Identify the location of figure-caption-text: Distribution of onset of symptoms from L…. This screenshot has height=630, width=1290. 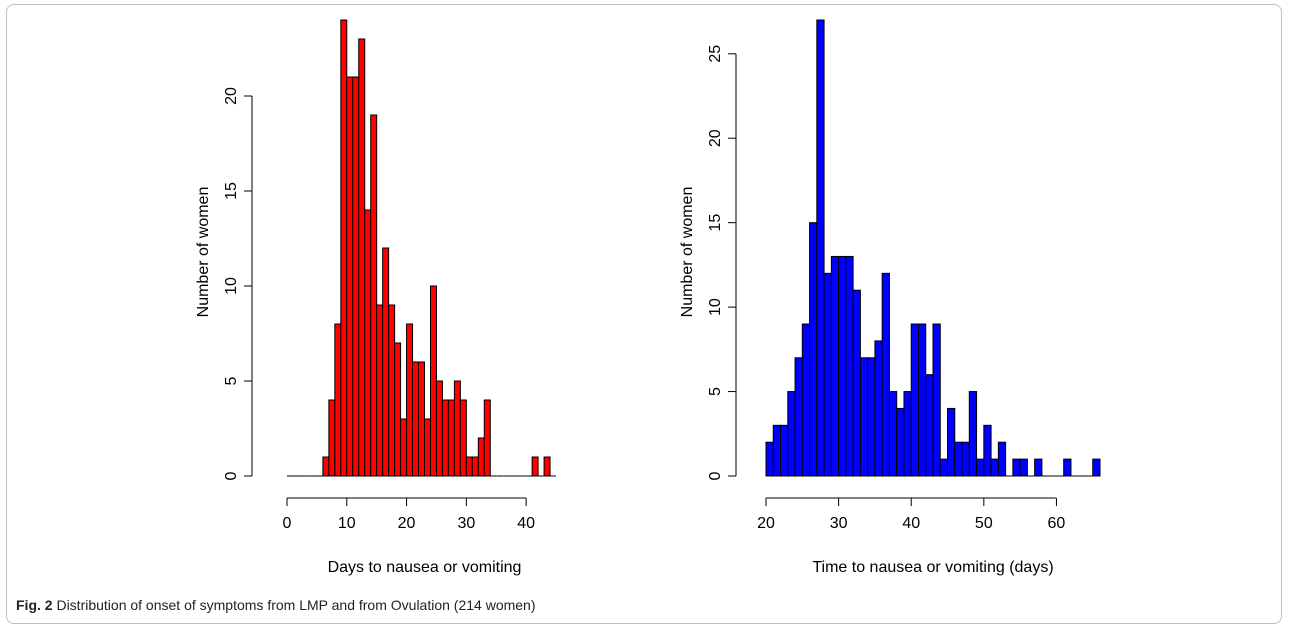
(296, 605).